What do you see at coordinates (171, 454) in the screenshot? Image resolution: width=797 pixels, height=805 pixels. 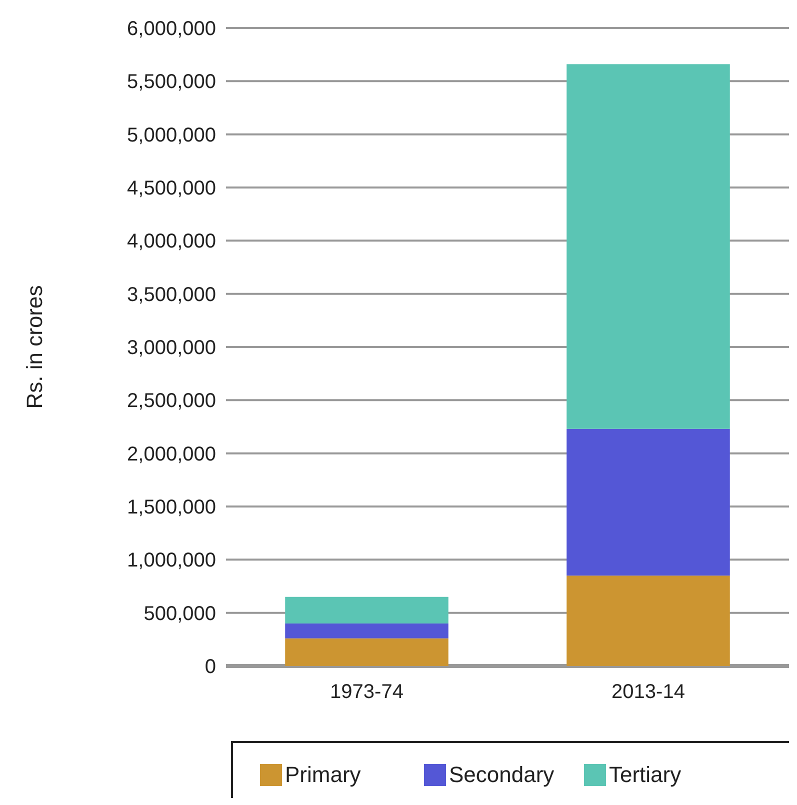 I see `y-tick-label: 2,000,000` at bounding box center [171, 454].